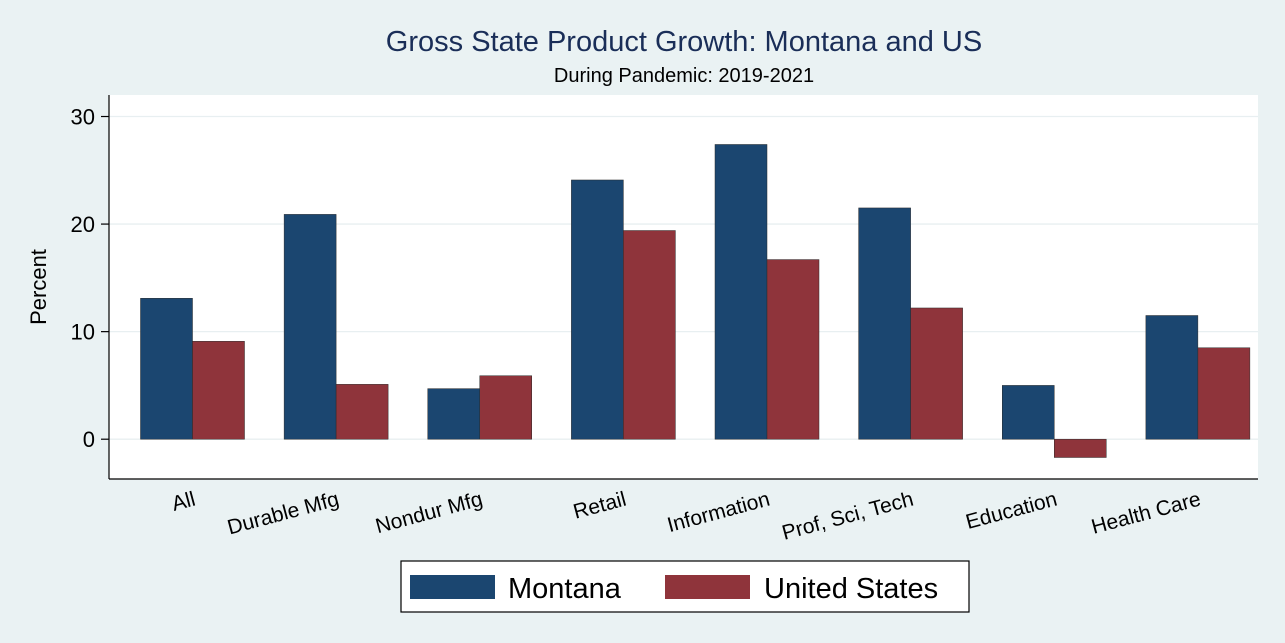 This screenshot has width=1285, height=643. What do you see at coordinates (848, 516) in the screenshot?
I see `x-tick-label: Prof, Sci, Tech` at bounding box center [848, 516].